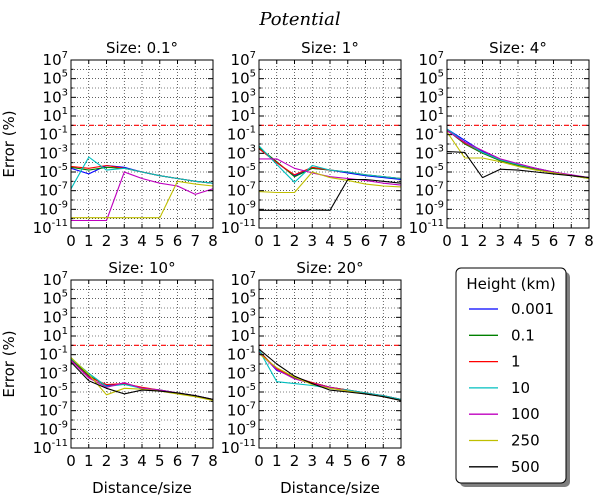 This screenshot has height=500, width=600. What do you see at coordinates (511, 375) in the screenshot?
I see `legend-box` at bounding box center [511, 375].